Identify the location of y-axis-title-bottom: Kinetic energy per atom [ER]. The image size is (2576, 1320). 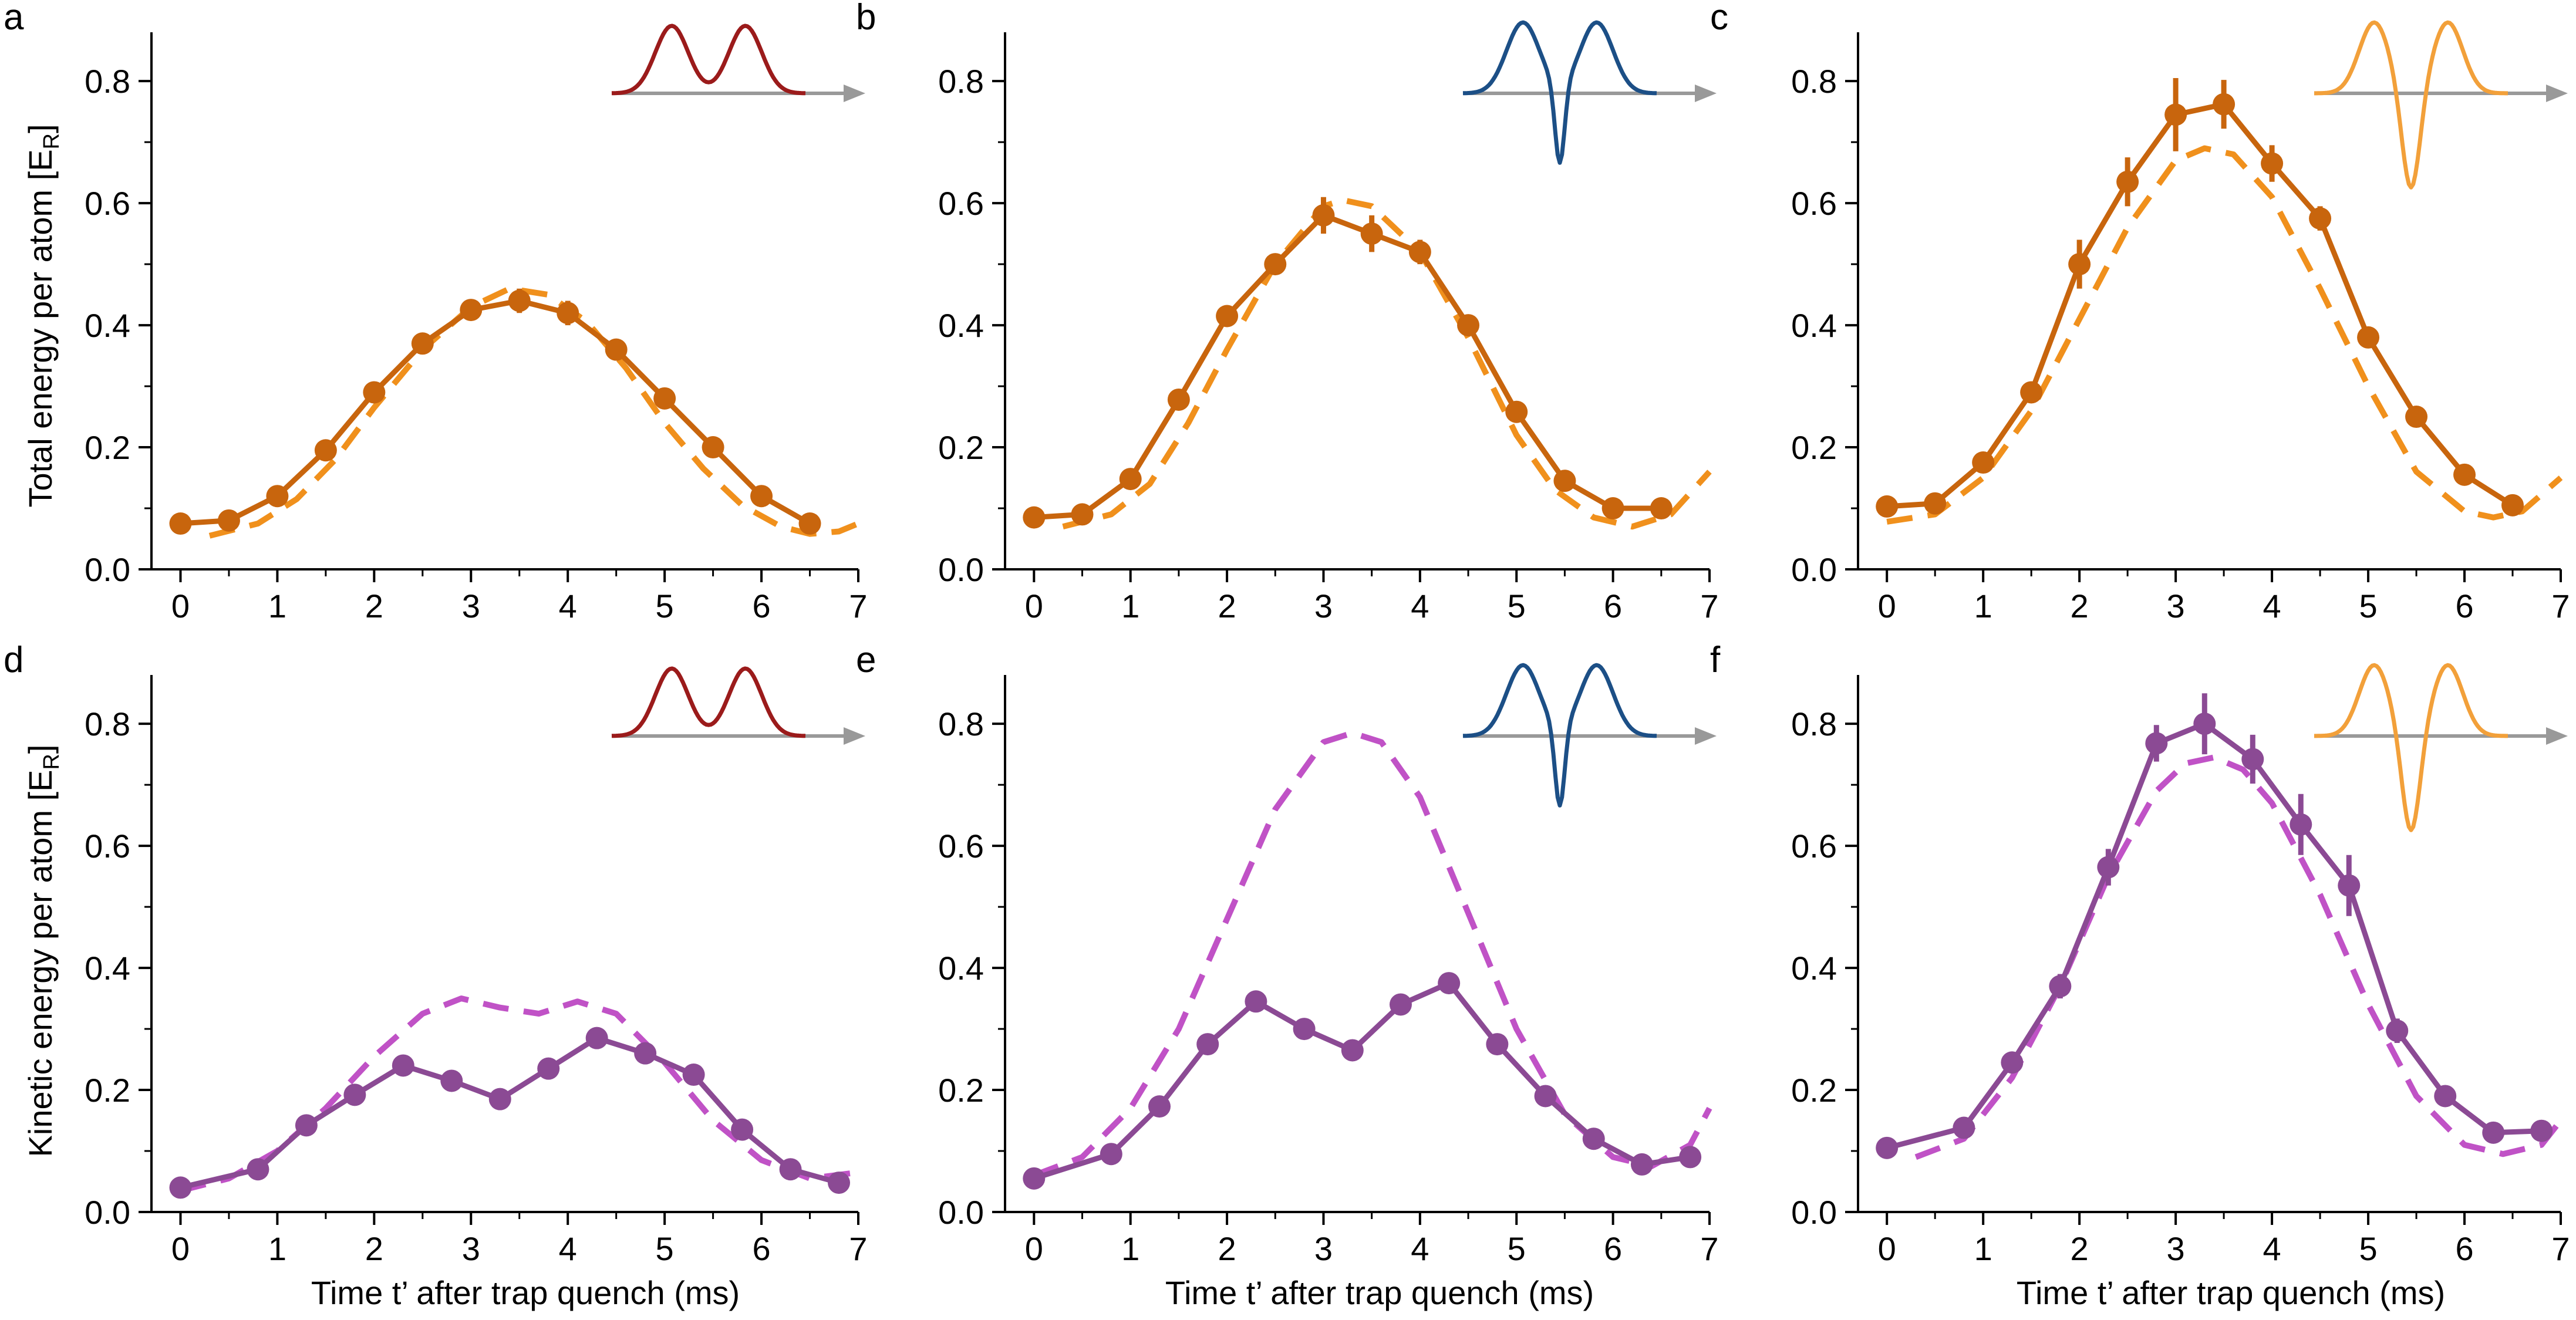
(43, 951).